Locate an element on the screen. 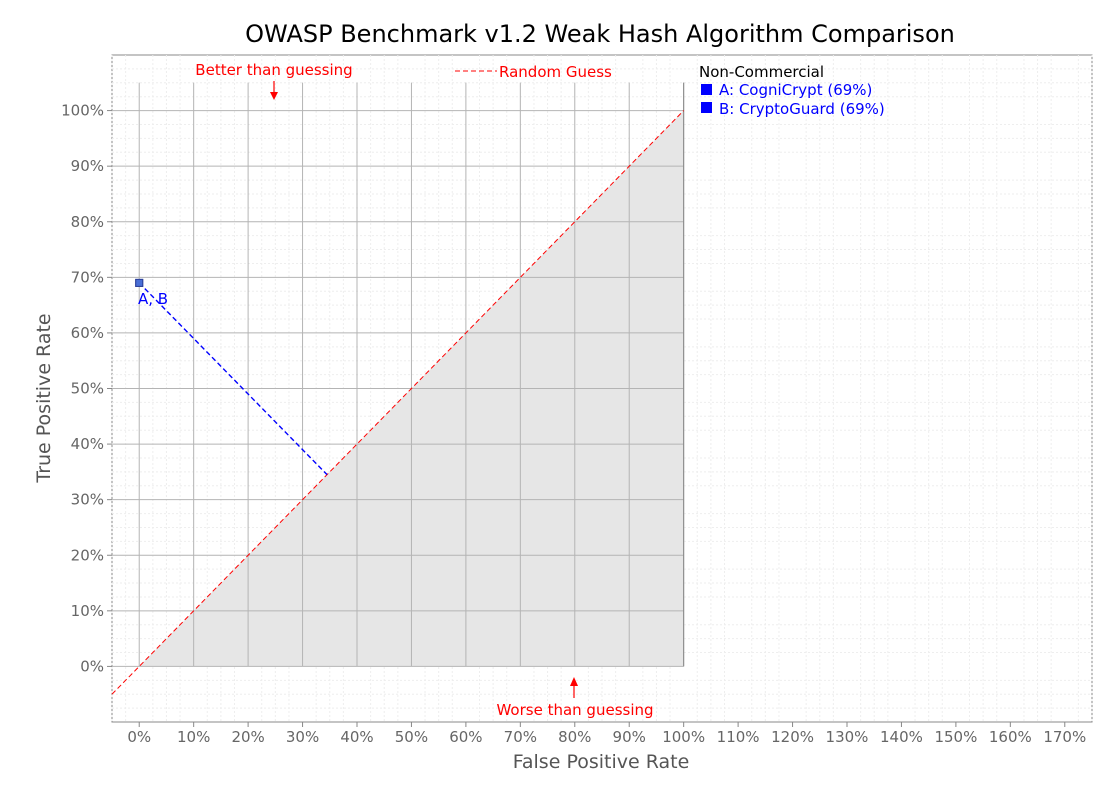  x-tick-label: 90% is located at coordinates (629, 737).